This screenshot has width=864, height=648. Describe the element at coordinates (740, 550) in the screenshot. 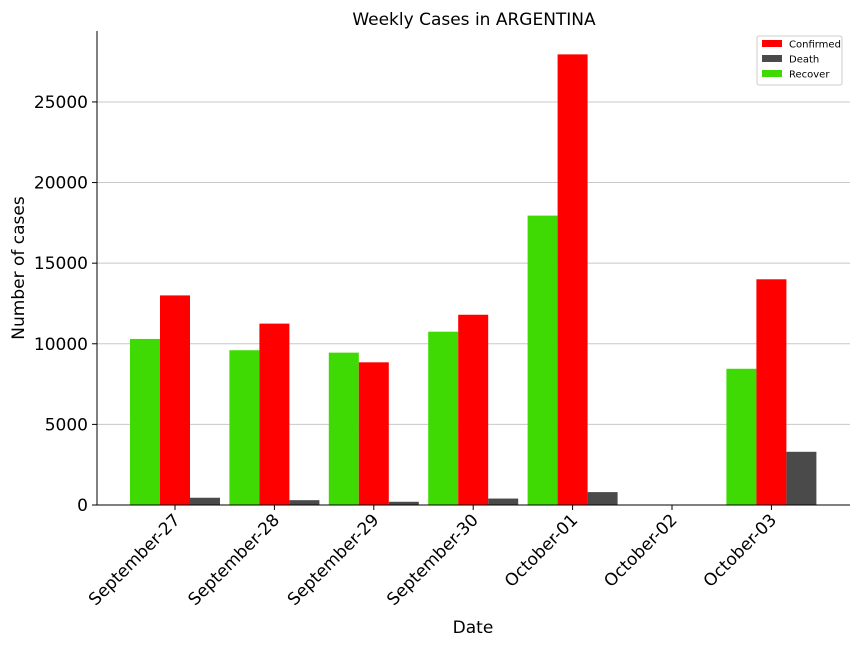

I see `x-tick-label: October-03` at that location.